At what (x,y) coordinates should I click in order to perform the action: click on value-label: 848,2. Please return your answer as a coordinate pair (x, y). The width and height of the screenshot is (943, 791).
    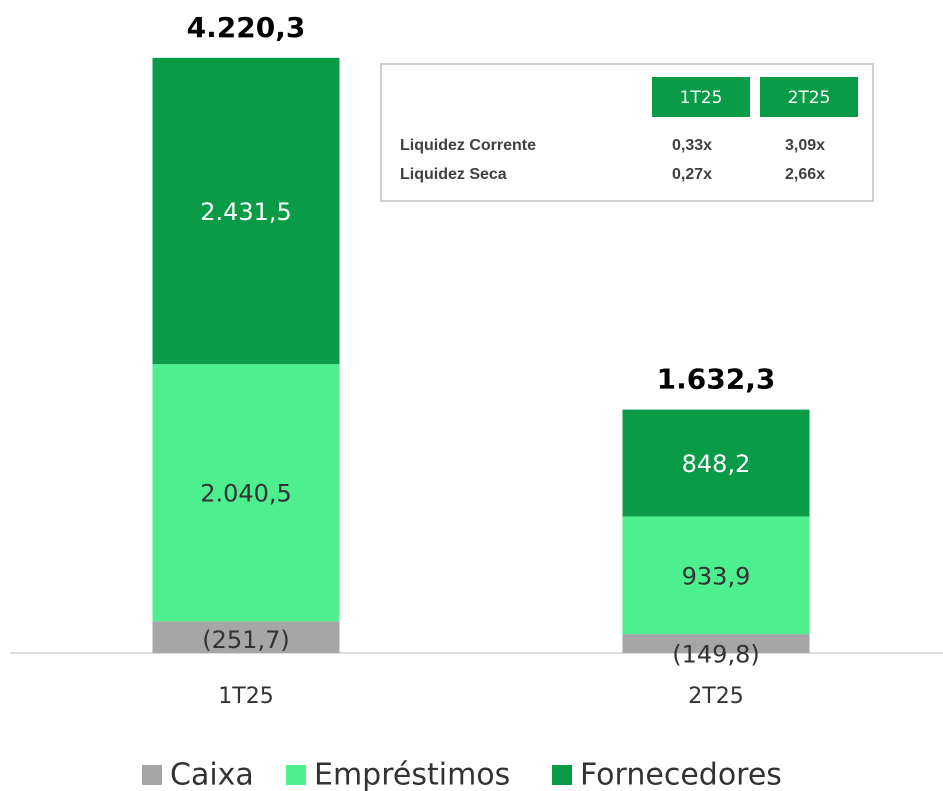
    Looking at the image, I should click on (716, 464).